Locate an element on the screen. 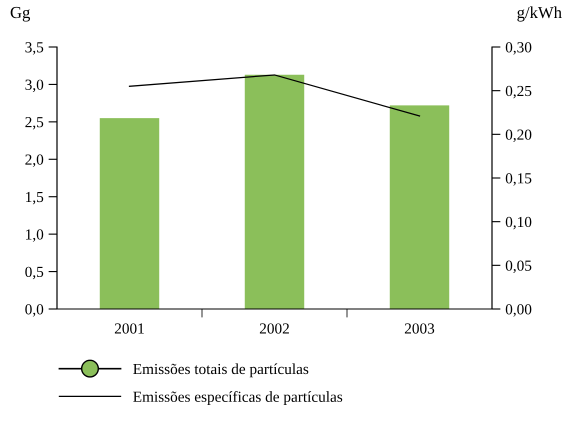  x-tick-label: 2002 is located at coordinates (274, 328).